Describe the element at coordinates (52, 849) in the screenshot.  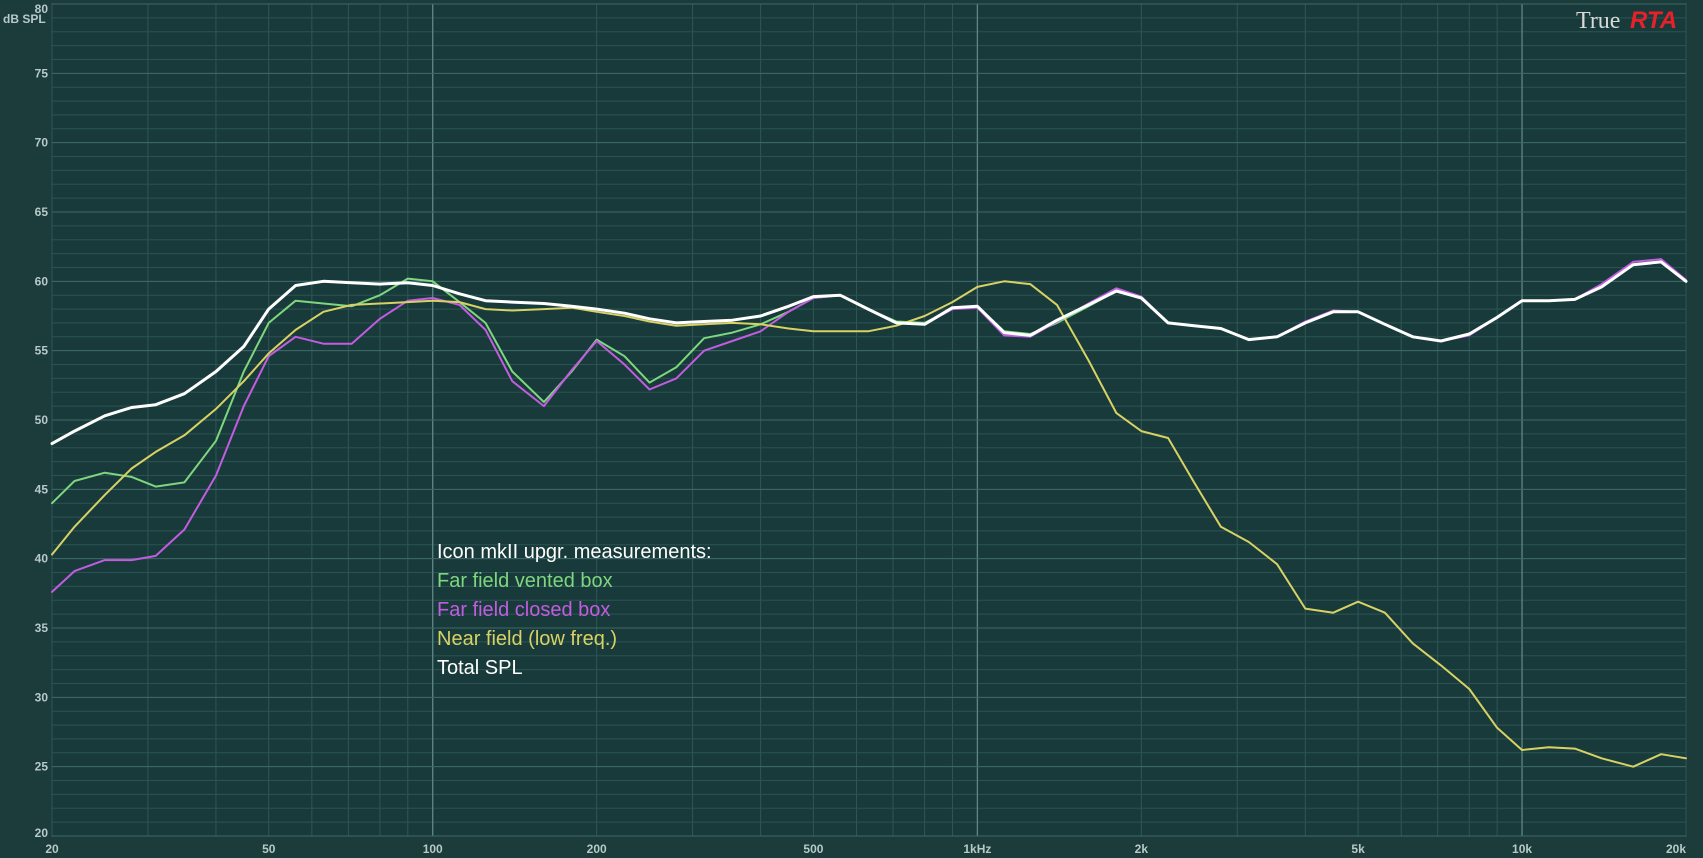
I see `x-tick-label: 20` at that location.